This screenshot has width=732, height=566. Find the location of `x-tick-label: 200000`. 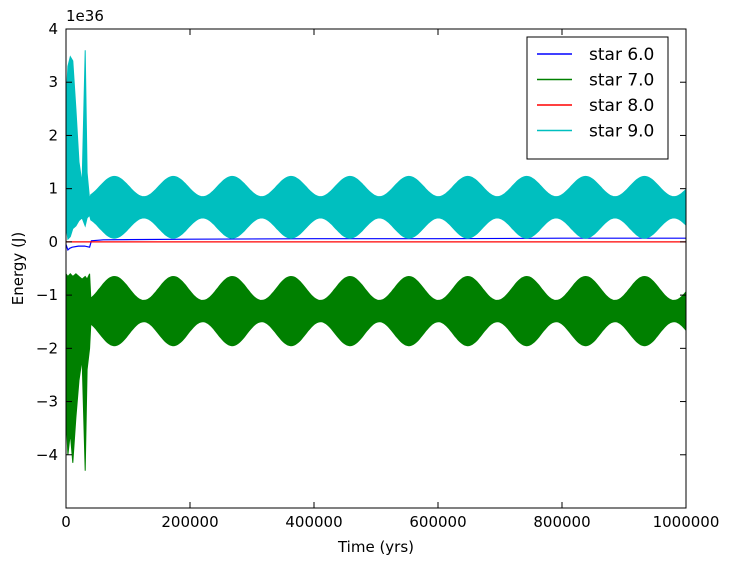

x-tick-label: 200000 is located at coordinates (189, 522).